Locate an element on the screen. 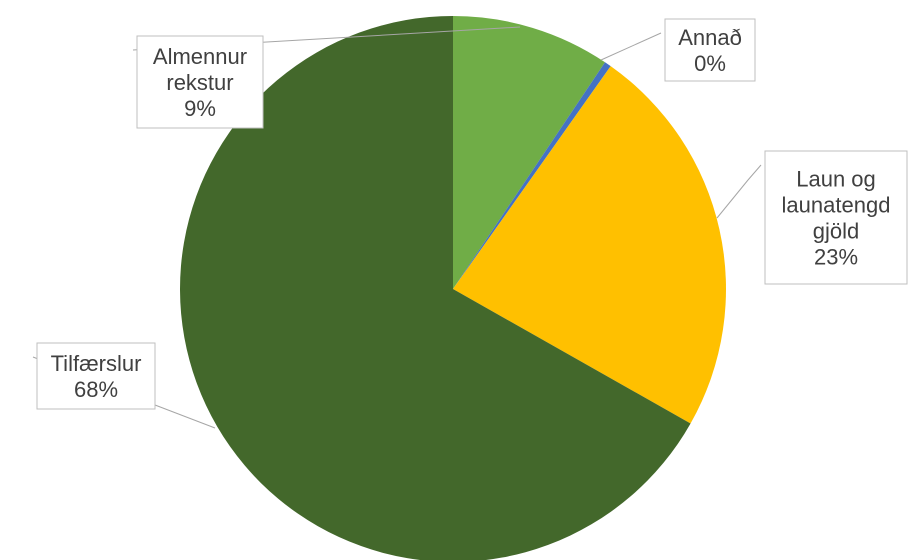 The width and height of the screenshot is (913, 560). slice-name-label: Almennur is located at coordinates (200, 56).